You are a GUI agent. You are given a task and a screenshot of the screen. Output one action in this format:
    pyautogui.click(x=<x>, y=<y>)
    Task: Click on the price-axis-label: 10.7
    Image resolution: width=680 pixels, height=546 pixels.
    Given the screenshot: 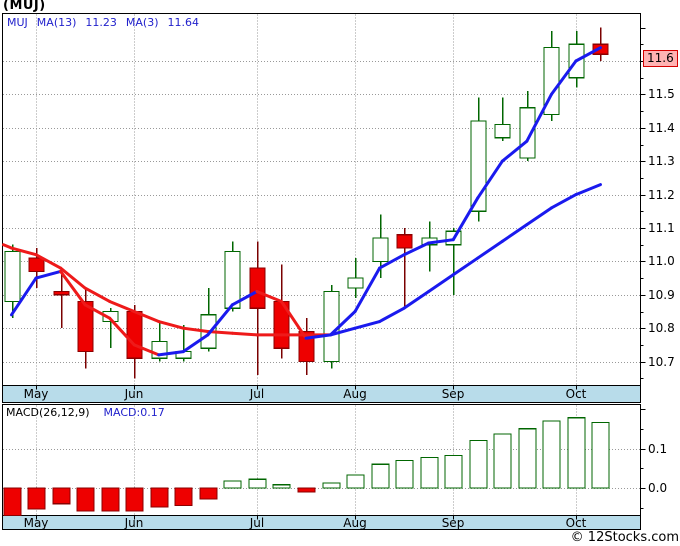 What is the action you would take?
    pyautogui.click(x=661, y=362)
    